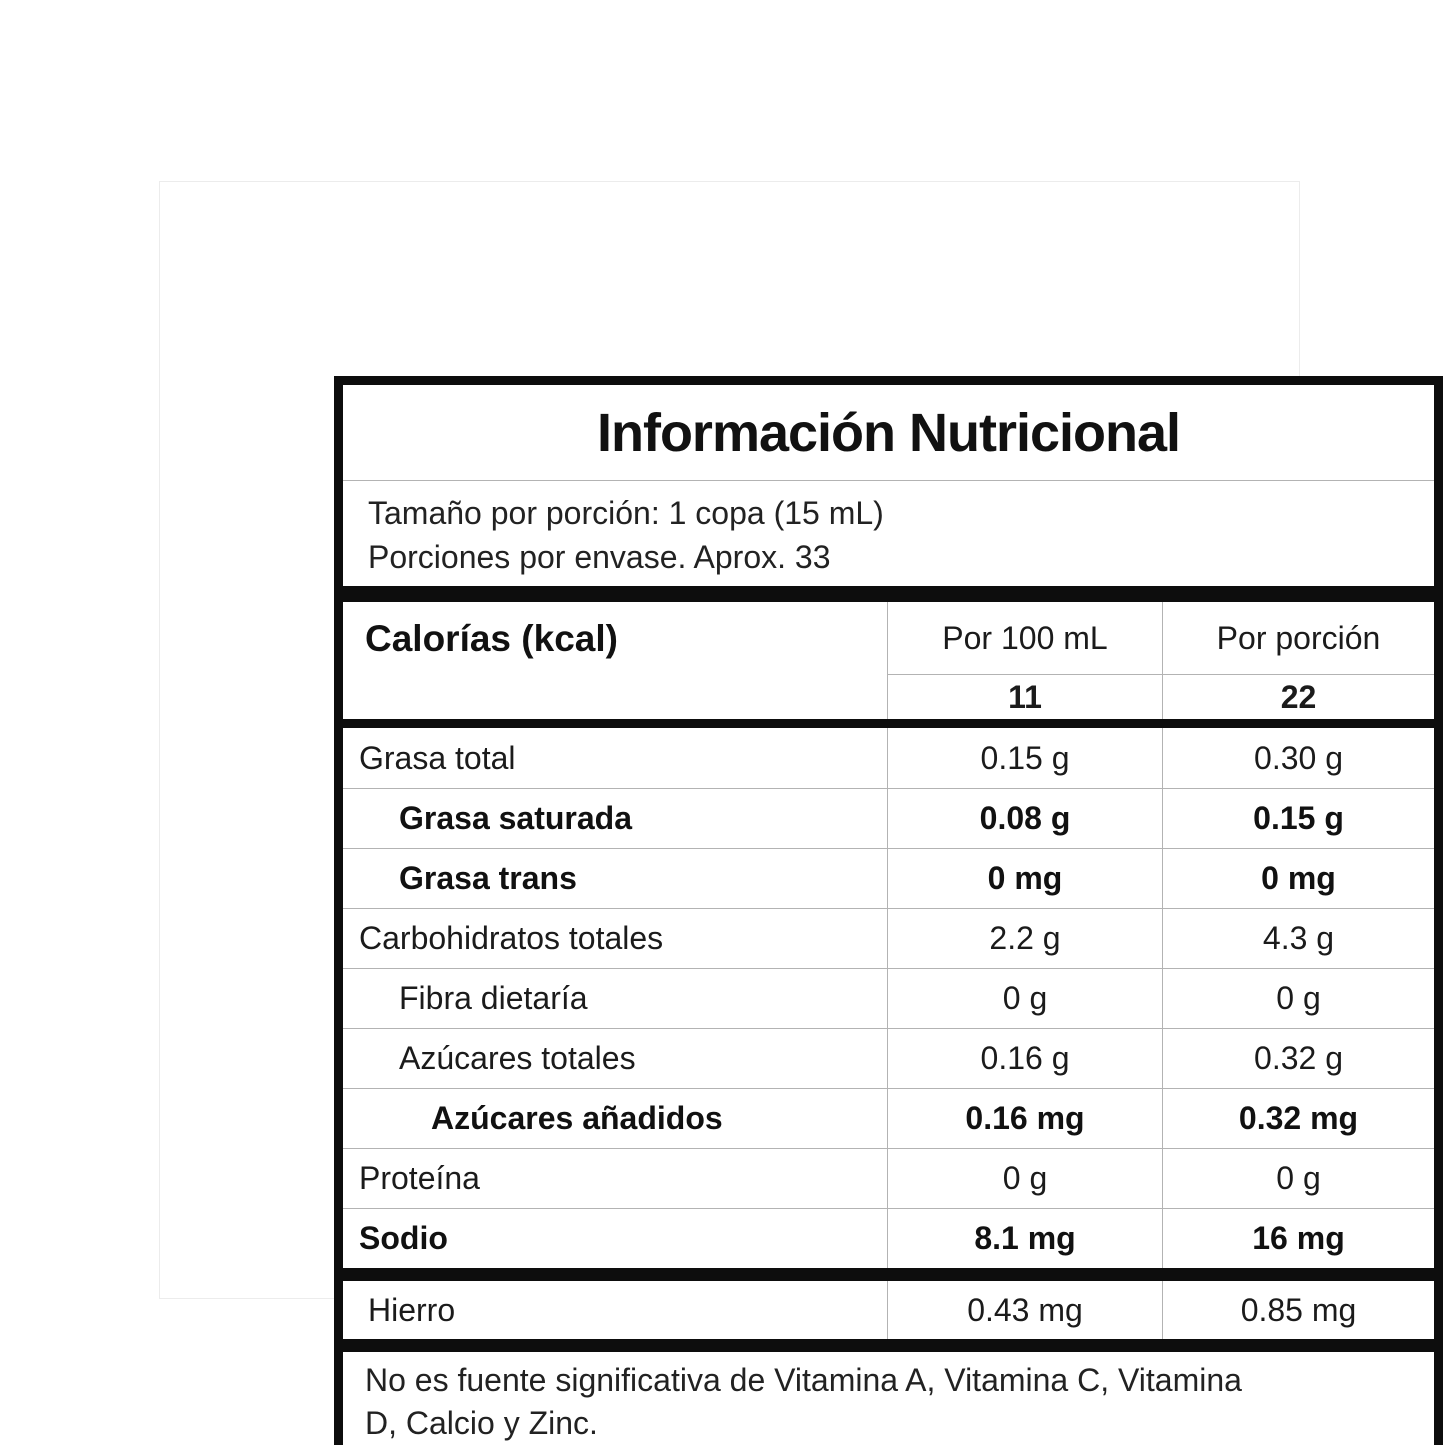 The image size is (1445, 1445). What do you see at coordinates (1298, 1118) in the screenshot?
I see `nutrient-value-per-serving: 0.32 mg` at bounding box center [1298, 1118].